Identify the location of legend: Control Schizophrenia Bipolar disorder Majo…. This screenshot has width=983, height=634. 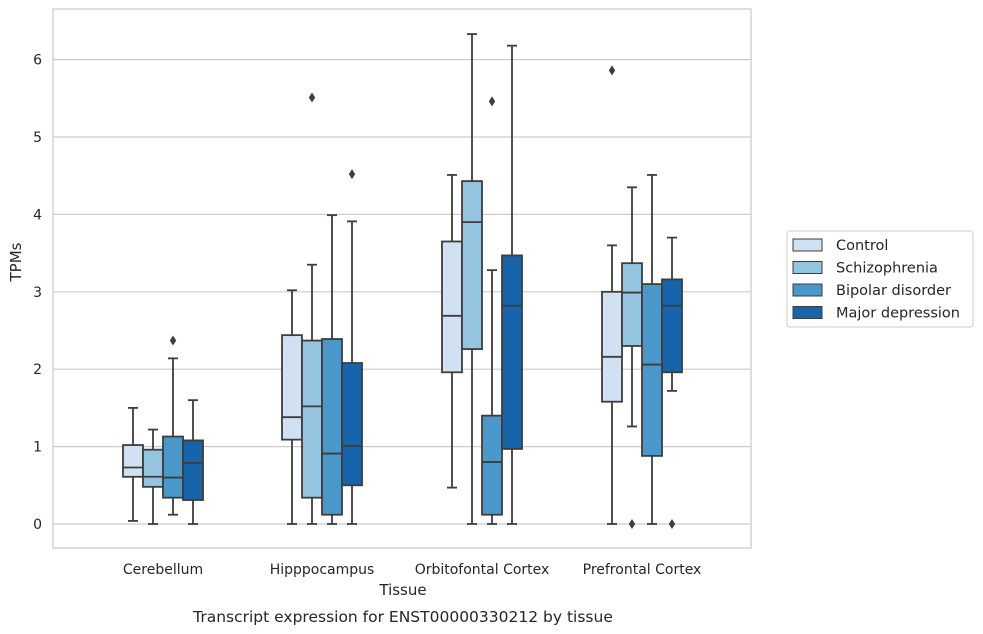
(880, 279).